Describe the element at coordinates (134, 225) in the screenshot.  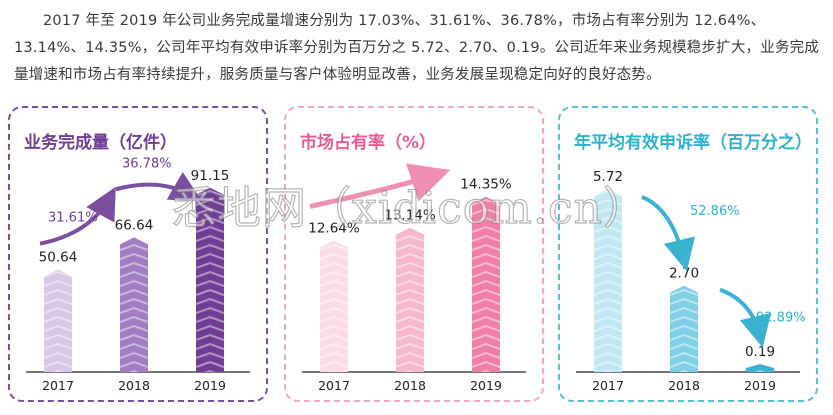
I see `data-label: 66.64` at that location.